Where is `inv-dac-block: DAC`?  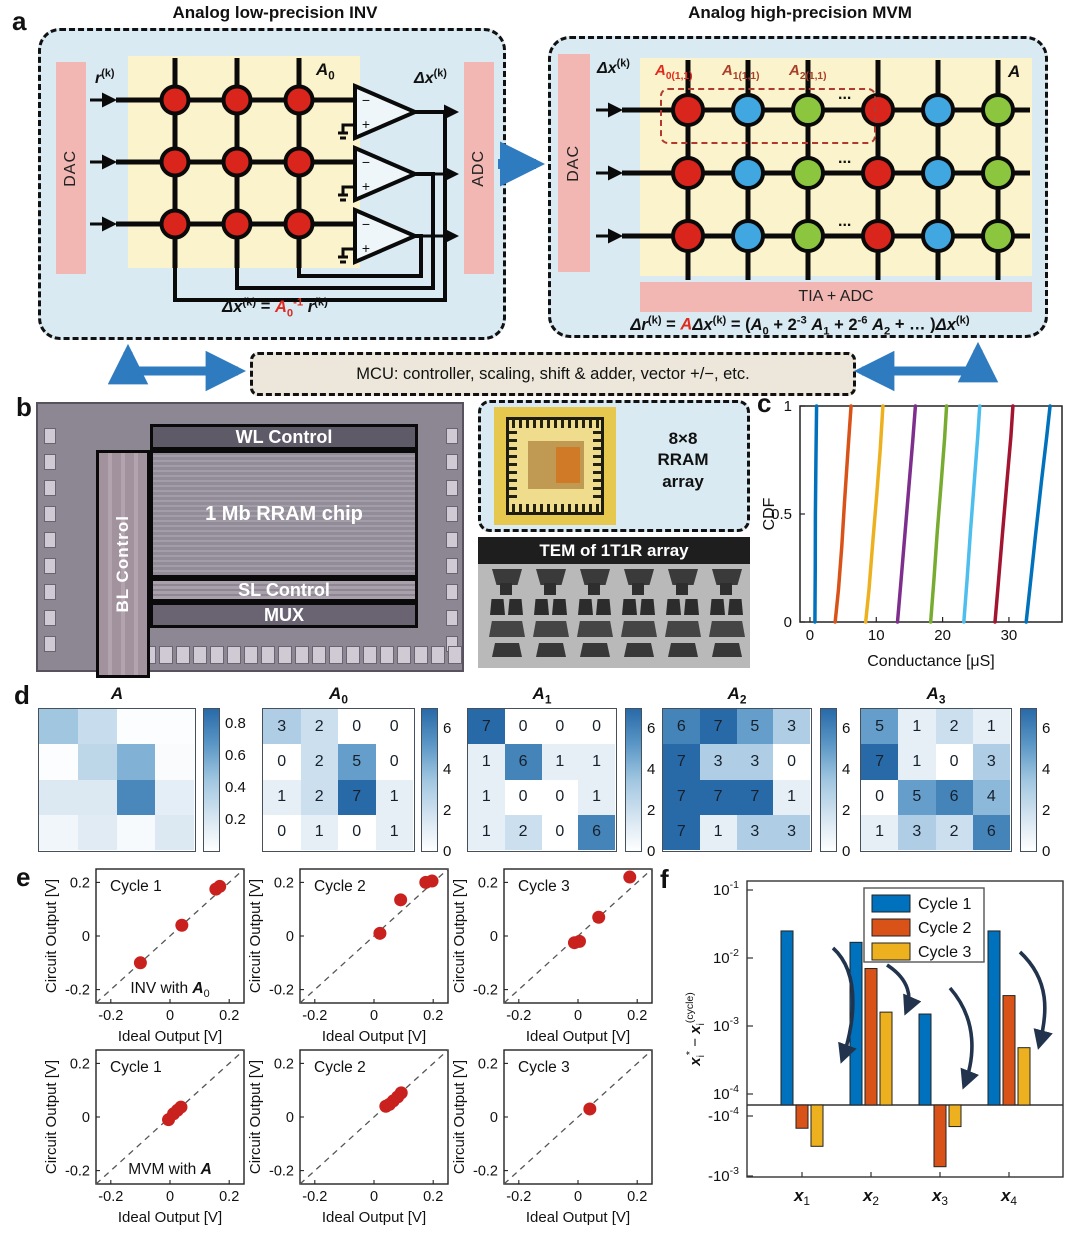
inv-dac-block: DAC is located at coordinates (71, 168).